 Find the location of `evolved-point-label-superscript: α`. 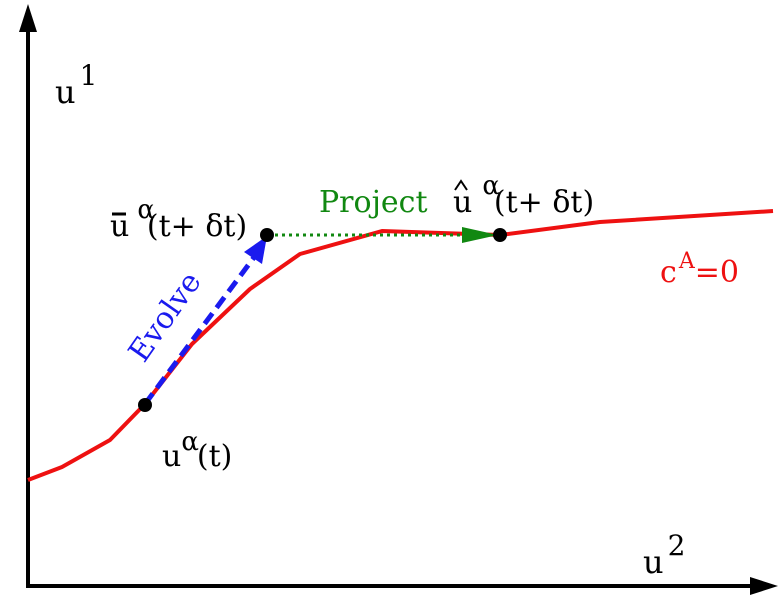

evolved-point-label-superscript: α is located at coordinates (146, 210).